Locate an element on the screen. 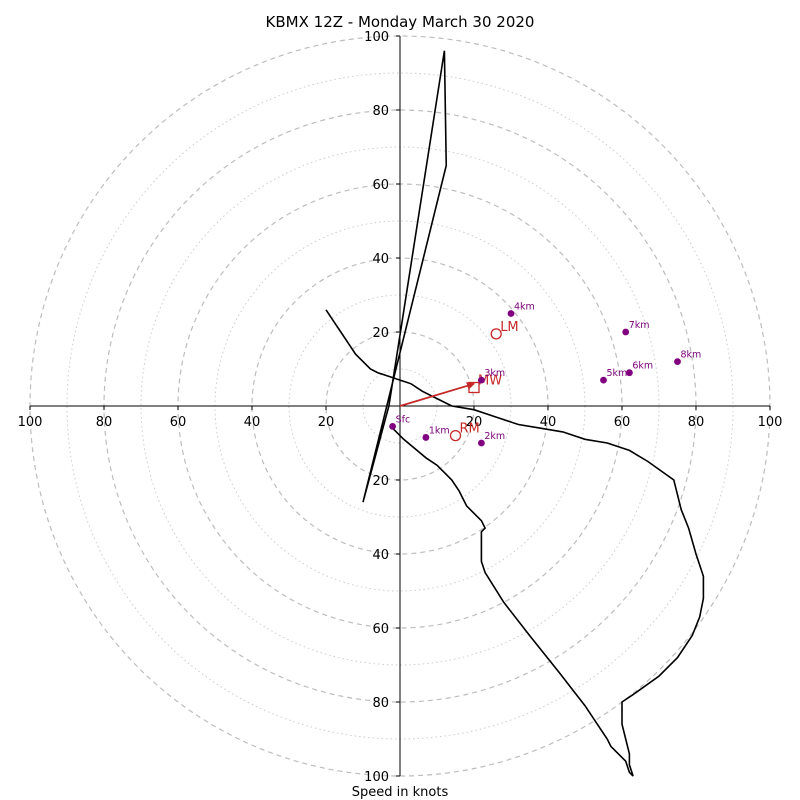 The image size is (800, 800). height-label: 3km is located at coordinates (494, 373).